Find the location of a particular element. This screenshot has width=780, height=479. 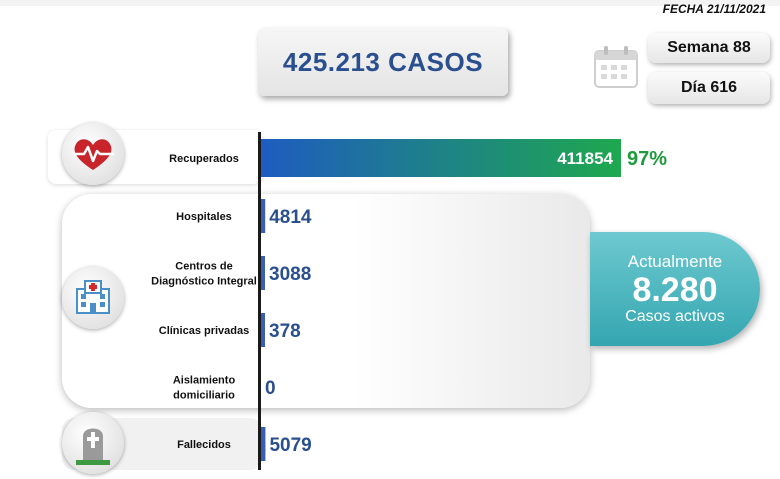

day-badge: Día 616 is located at coordinates (709, 88).